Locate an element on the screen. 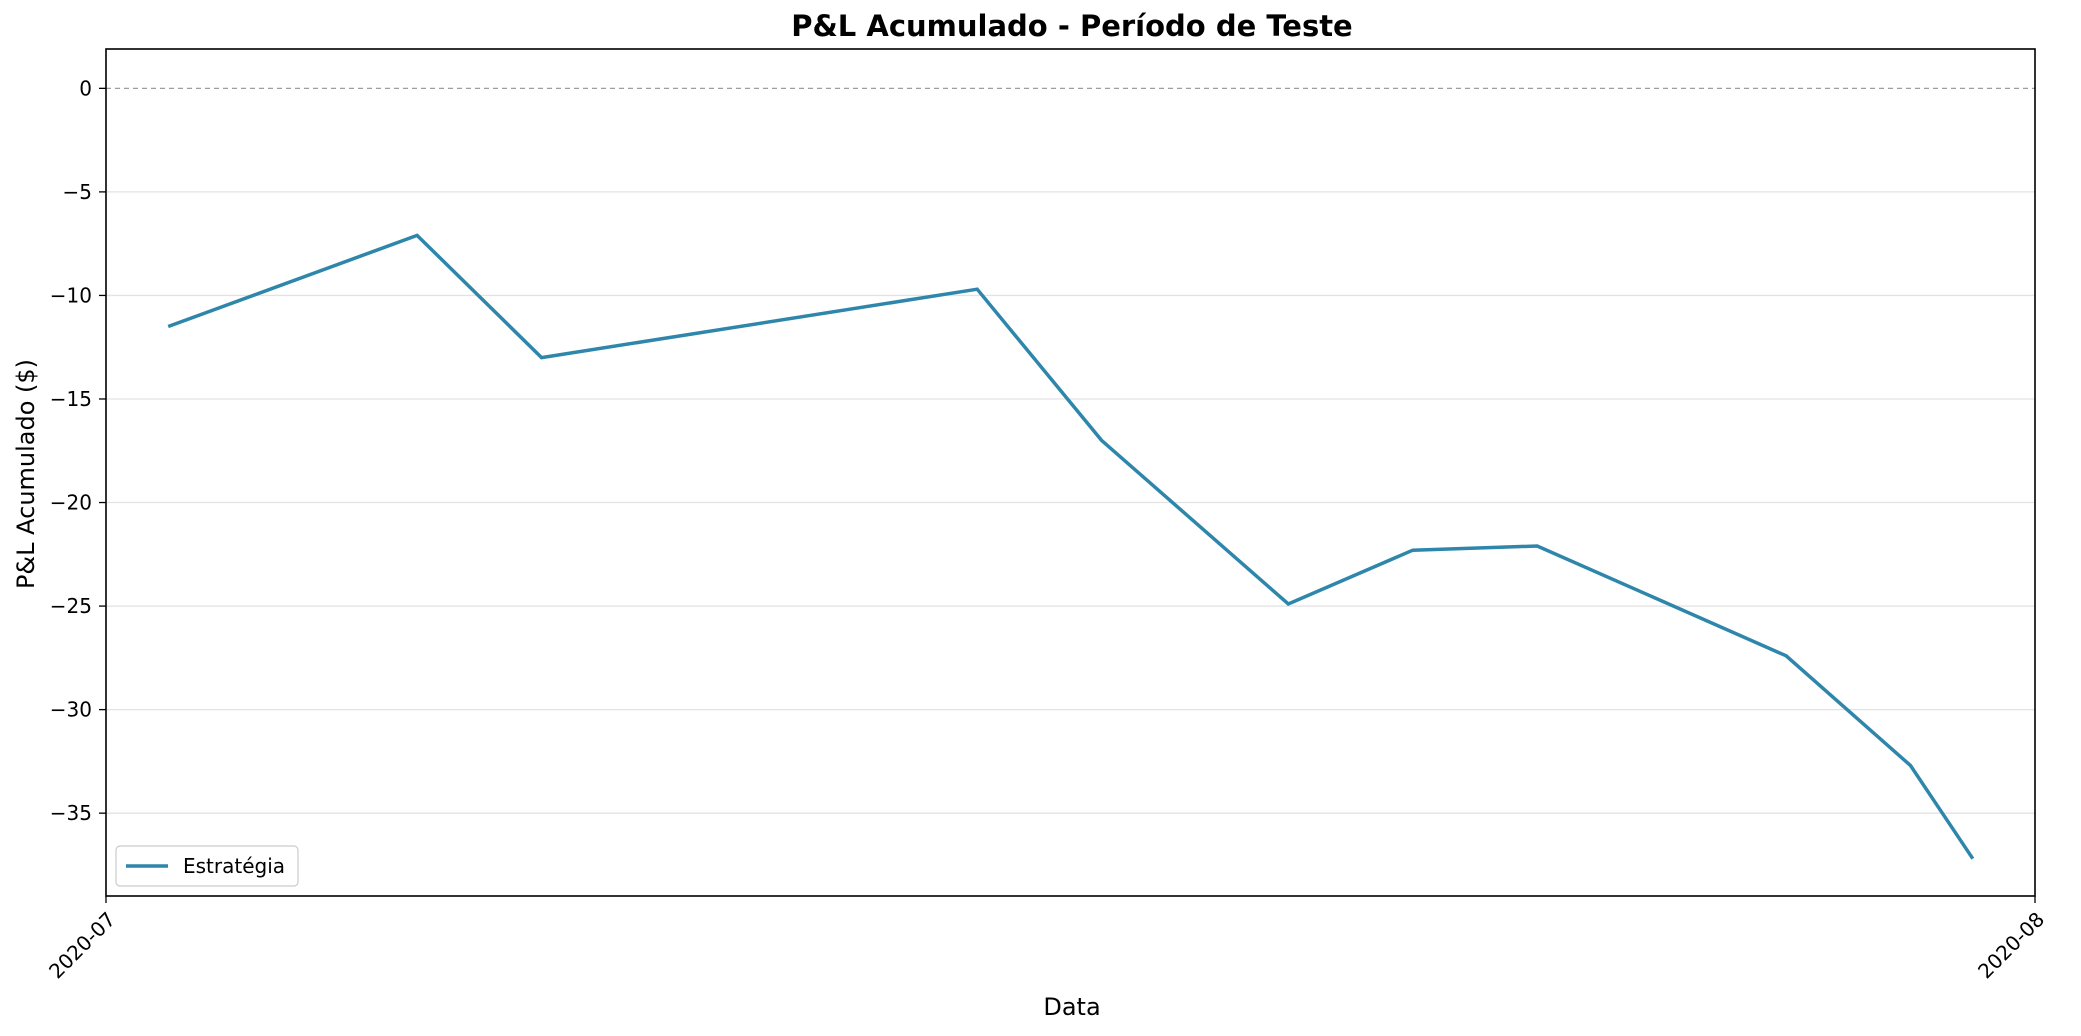  y-tick-label: −25 is located at coordinates (71, 606).